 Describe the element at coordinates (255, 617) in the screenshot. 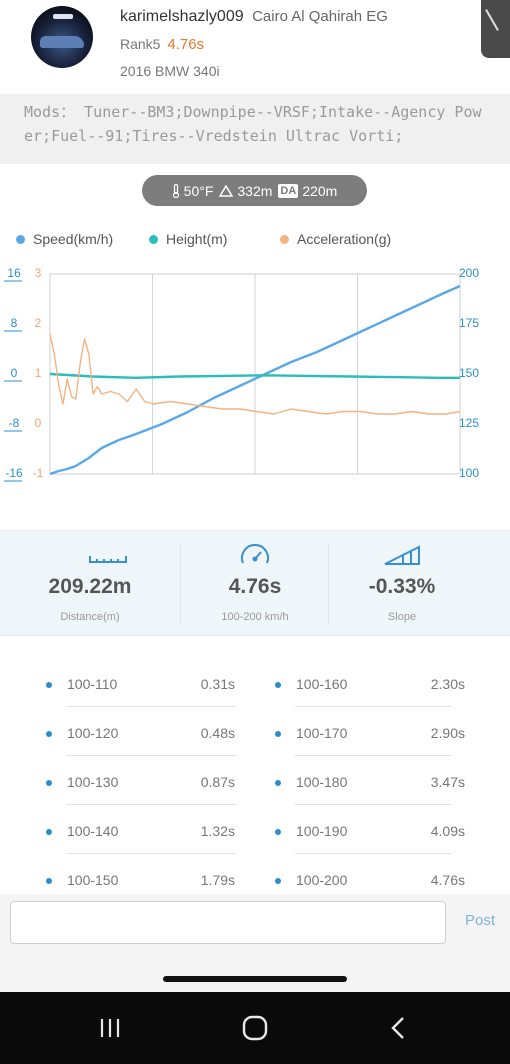

I see `time-label: 100-200 km/h` at that location.